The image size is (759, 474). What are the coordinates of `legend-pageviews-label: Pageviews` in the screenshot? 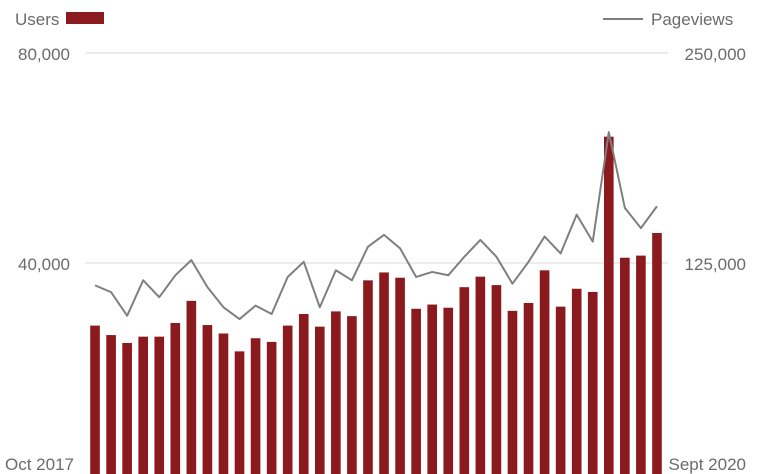 It's located at (692, 19).